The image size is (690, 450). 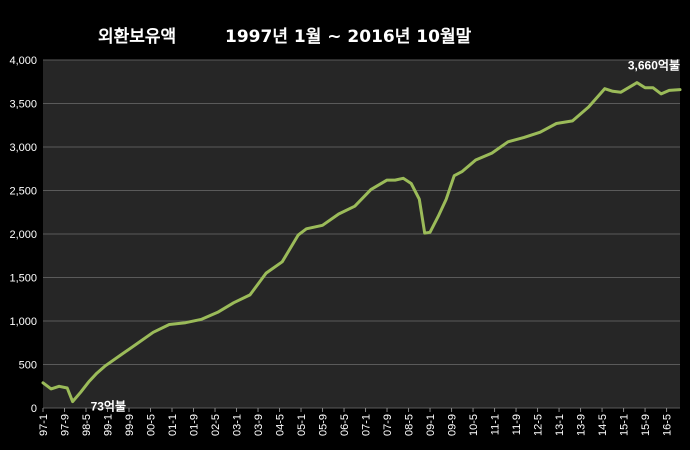 I want to click on x-tick-label: 11-1, so click(x=496, y=424).